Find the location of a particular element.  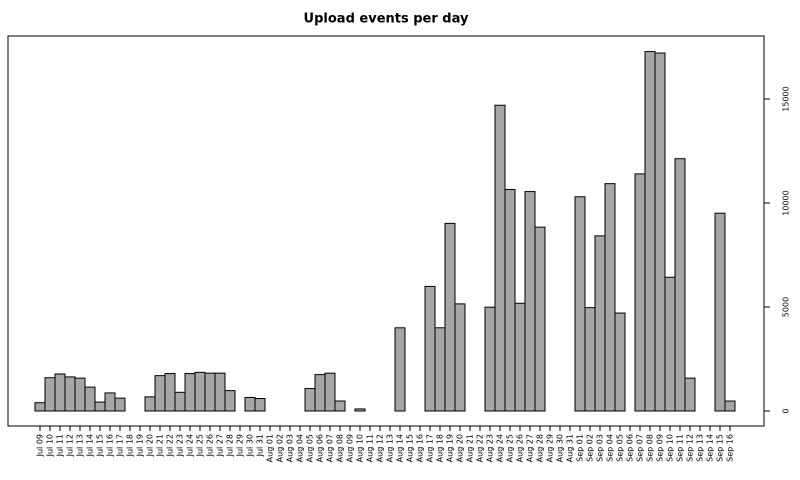

x-tick-label: Jul 10 is located at coordinates (50, 445).